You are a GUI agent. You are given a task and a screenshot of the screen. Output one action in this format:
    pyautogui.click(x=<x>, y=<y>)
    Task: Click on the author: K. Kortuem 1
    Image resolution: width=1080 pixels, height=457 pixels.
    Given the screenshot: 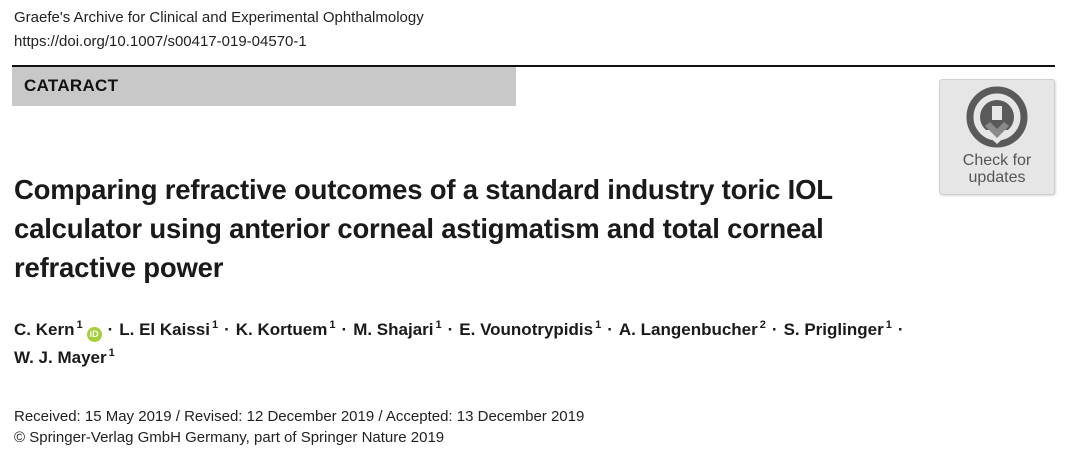 What is the action you would take?
    pyautogui.click(x=285, y=329)
    